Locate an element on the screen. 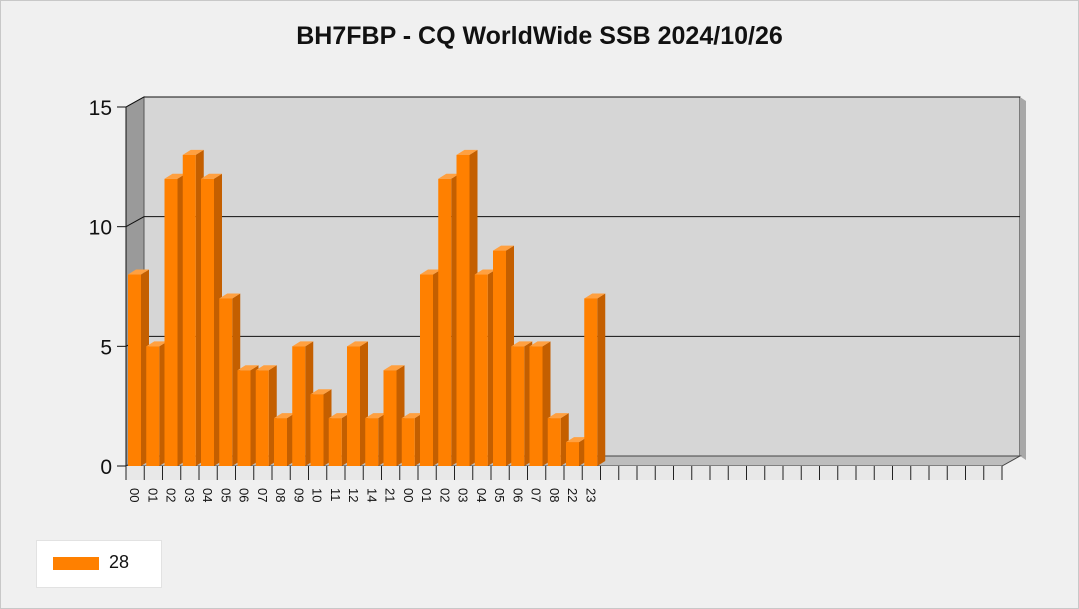  x-tick-label: 23 is located at coordinates (590, 495).